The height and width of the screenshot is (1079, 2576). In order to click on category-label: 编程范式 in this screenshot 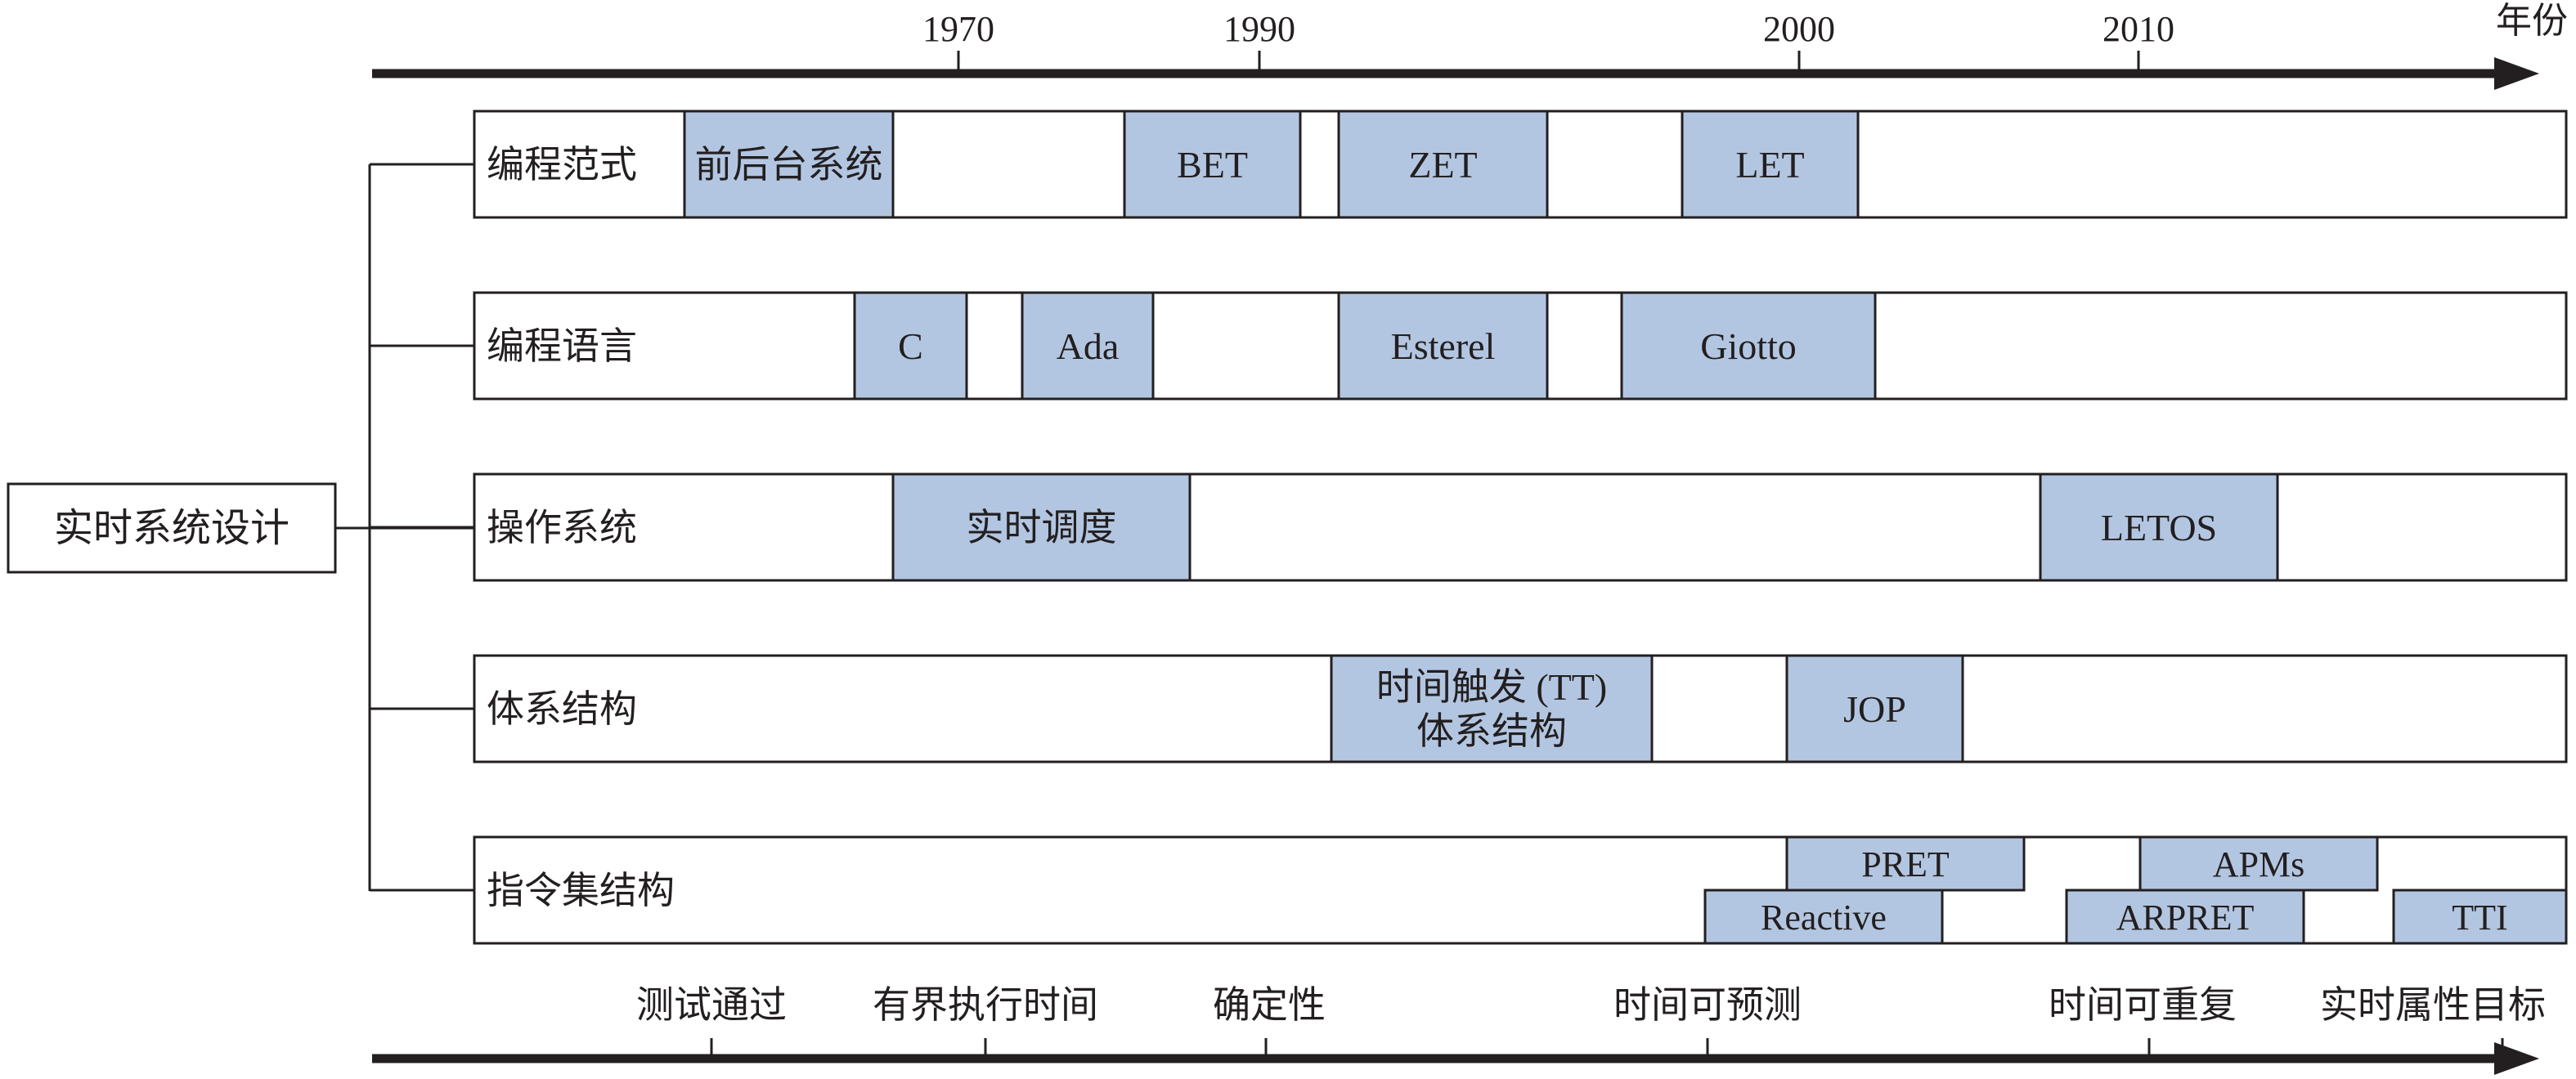, I will do `click(562, 165)`.